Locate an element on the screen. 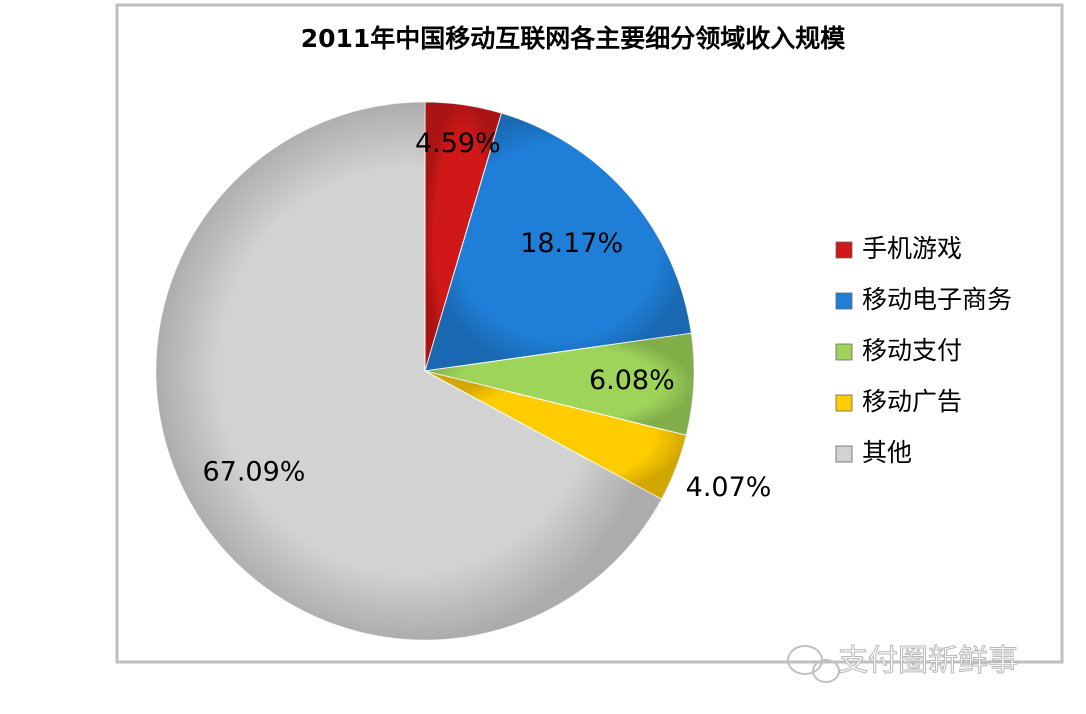  chart-title: 2011年中国移动互联网各主要细分领域收入规模 is located at coordinates (574, 38).